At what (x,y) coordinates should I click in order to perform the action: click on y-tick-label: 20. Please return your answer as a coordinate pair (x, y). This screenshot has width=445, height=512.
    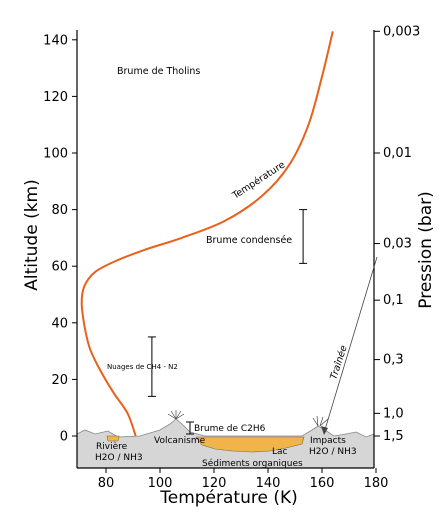
    Looking at the image, I should click on (59, 380).